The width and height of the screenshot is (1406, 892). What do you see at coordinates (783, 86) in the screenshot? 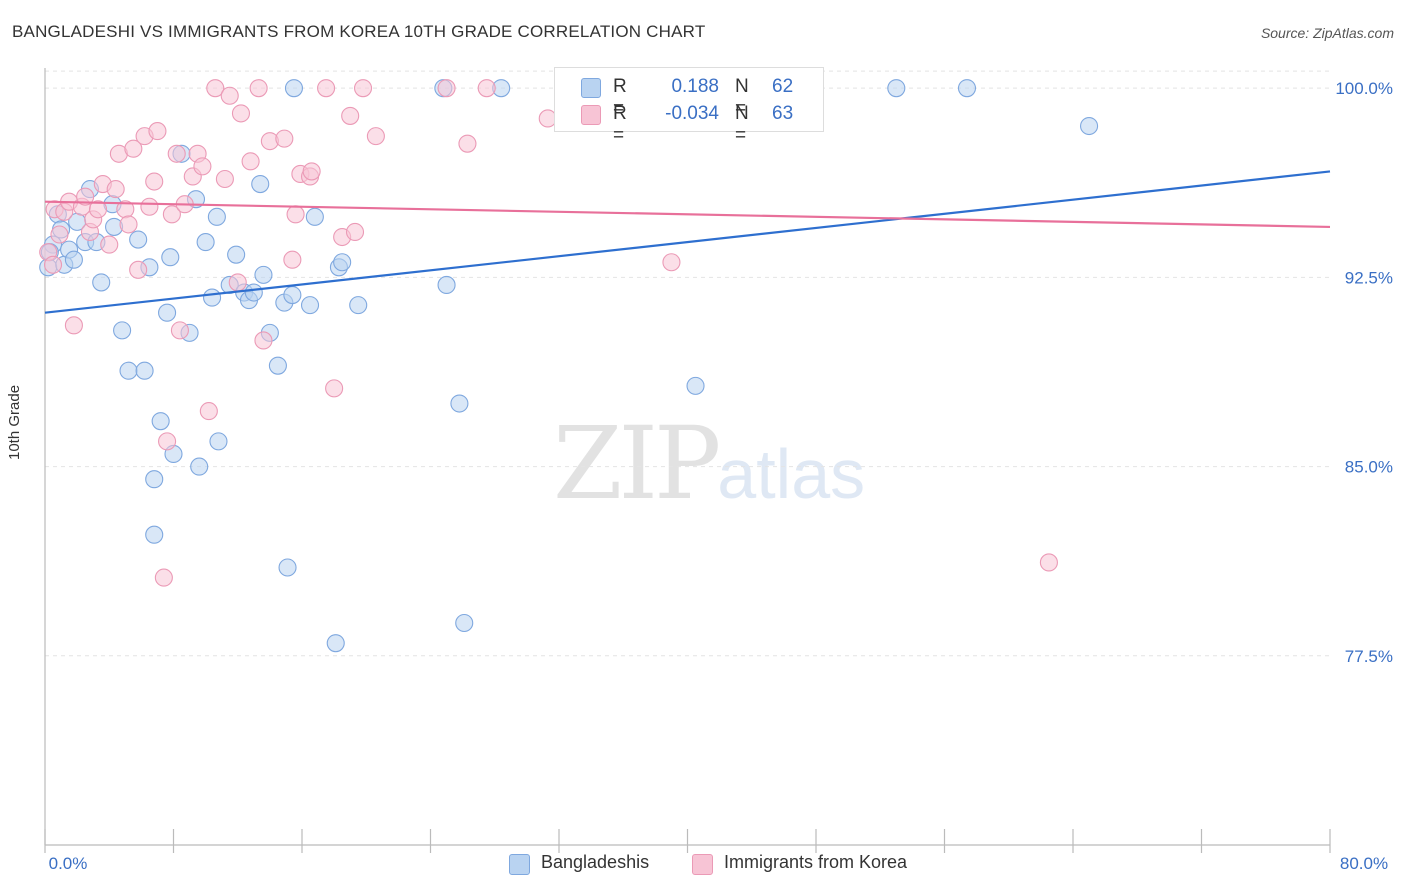
I see `n-value: 62` at bounding box center [783, 86].